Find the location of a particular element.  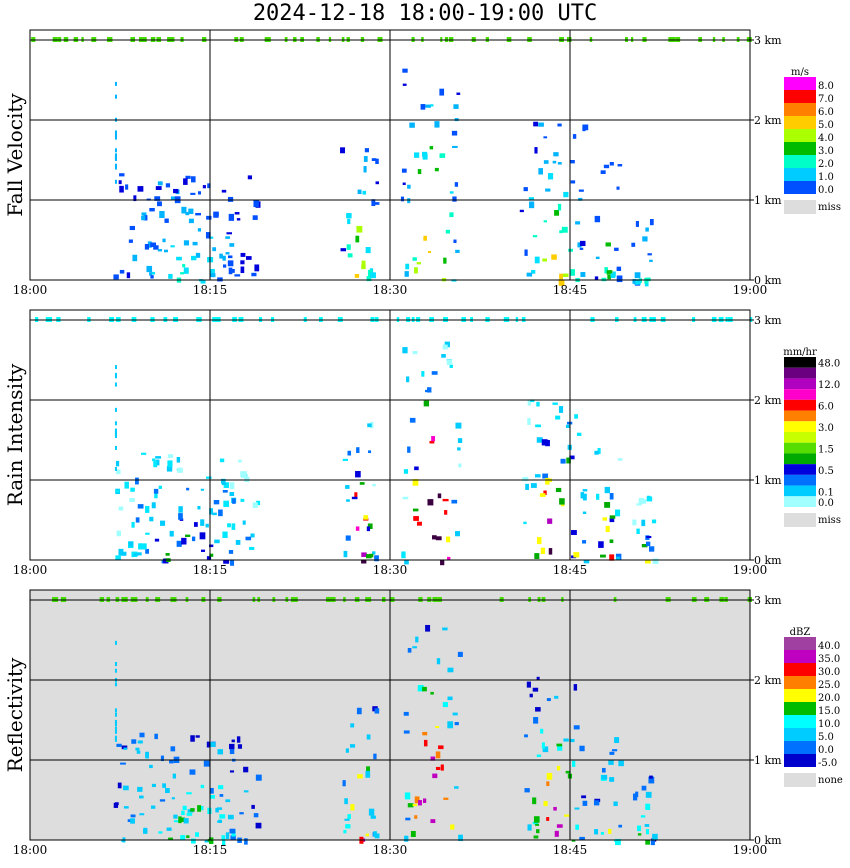

legend-label: 2.0 is located at coordinates (826, 164).